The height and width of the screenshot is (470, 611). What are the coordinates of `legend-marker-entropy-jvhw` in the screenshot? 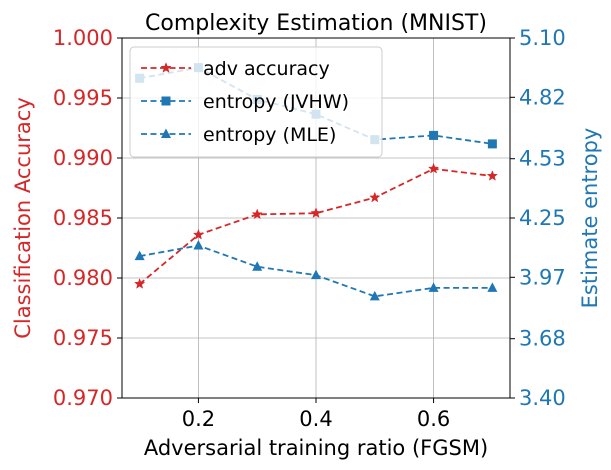 It's located at (166, 101).